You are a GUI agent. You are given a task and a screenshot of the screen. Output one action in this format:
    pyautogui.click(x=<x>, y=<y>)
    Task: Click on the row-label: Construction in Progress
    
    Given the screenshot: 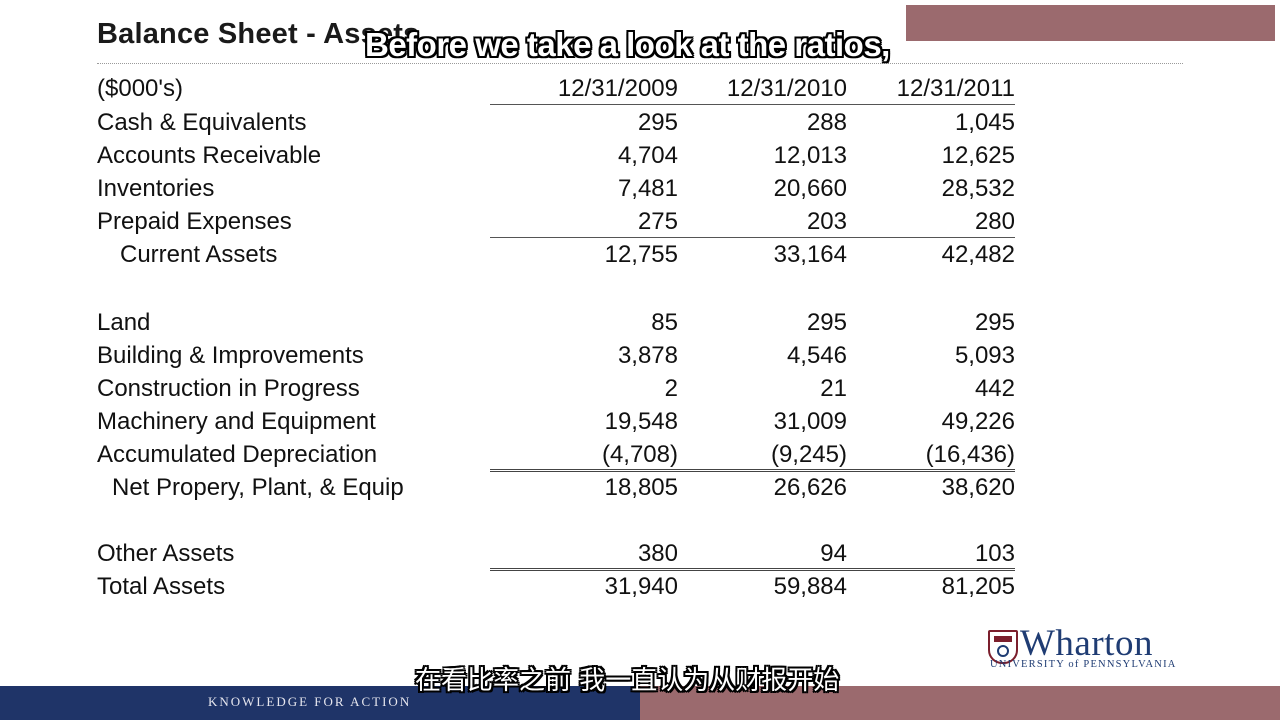 What is the action you would take?
    pyautogui.click(x=228, y=388)
    